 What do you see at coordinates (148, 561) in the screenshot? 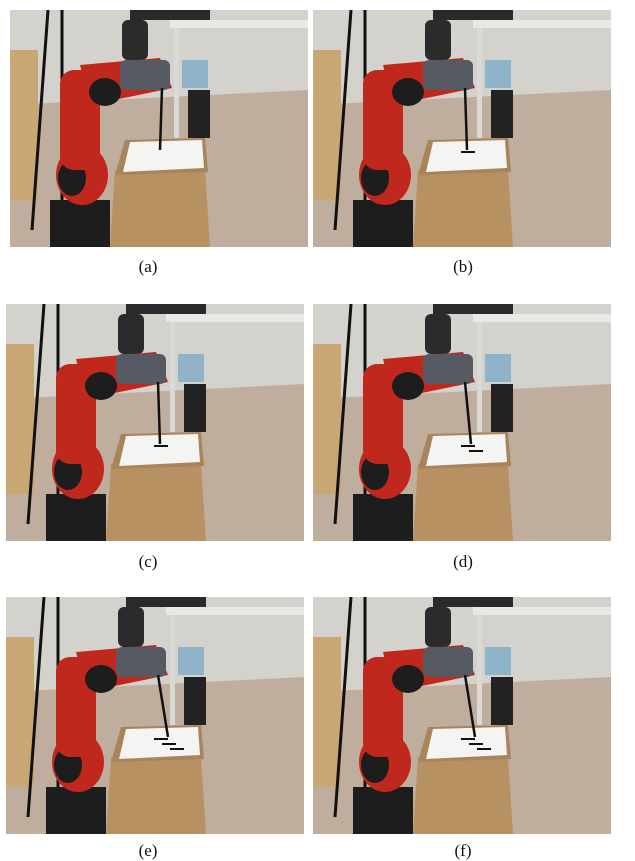
I see `caption-c: (c)` at bounding box center [148, 561].